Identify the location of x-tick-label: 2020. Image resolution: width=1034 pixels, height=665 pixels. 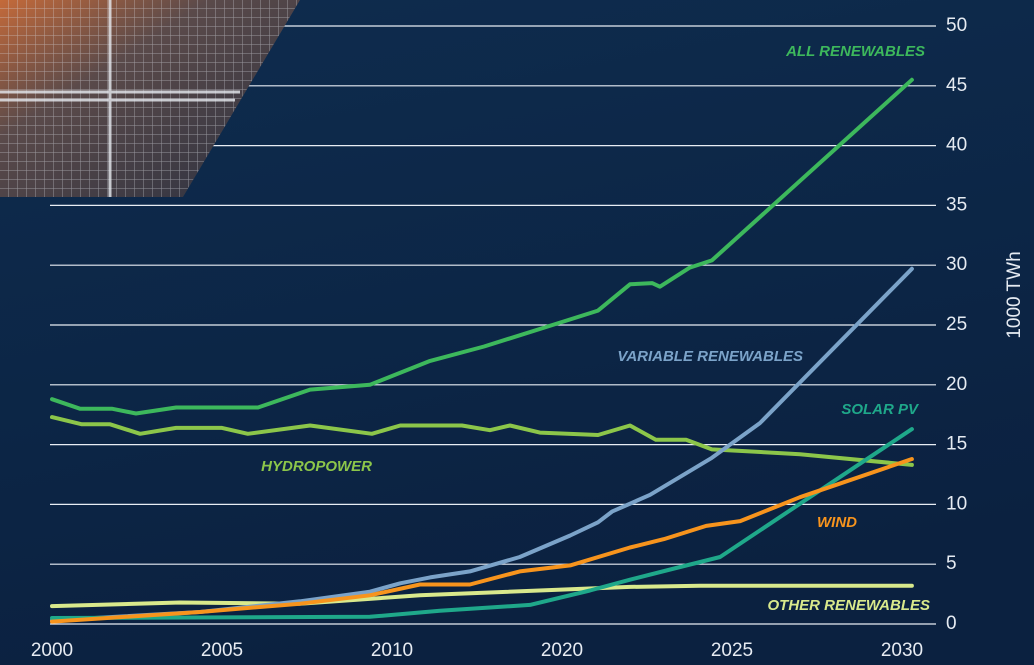
(562, 650).